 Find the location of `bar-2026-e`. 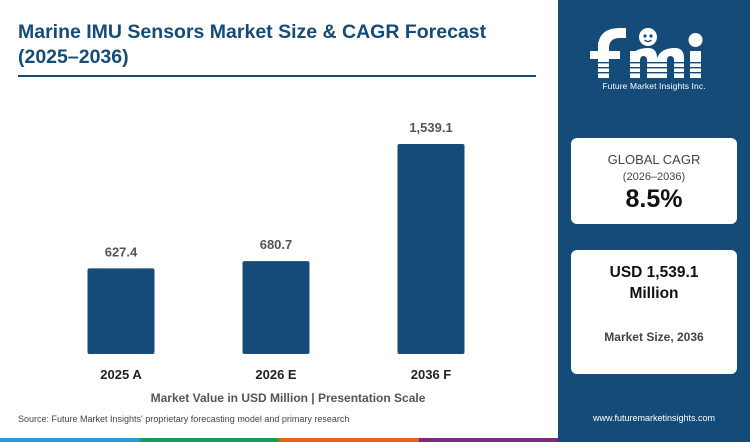

bar-2026-e is located at coordinates (276, 307).